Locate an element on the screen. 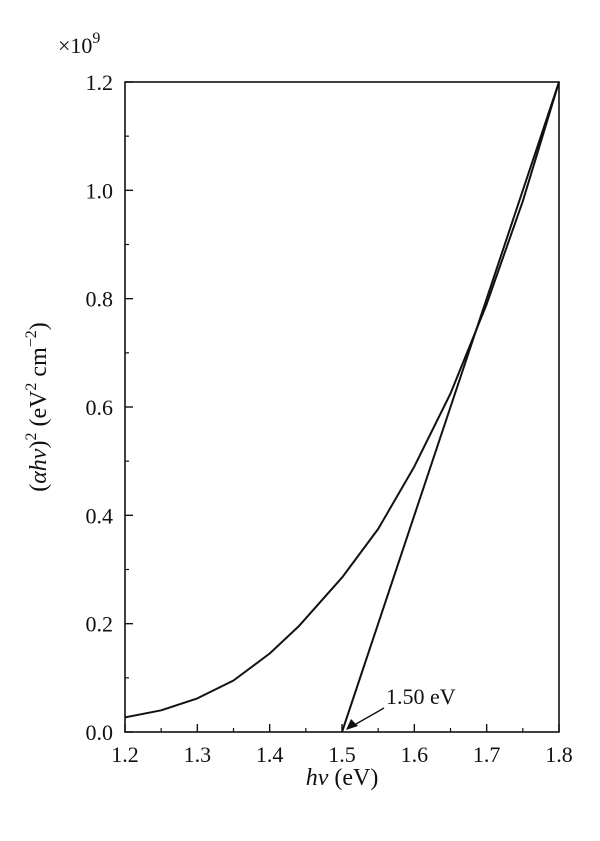  y-tick-label: 0.0 is located at coordinates (100, 732).